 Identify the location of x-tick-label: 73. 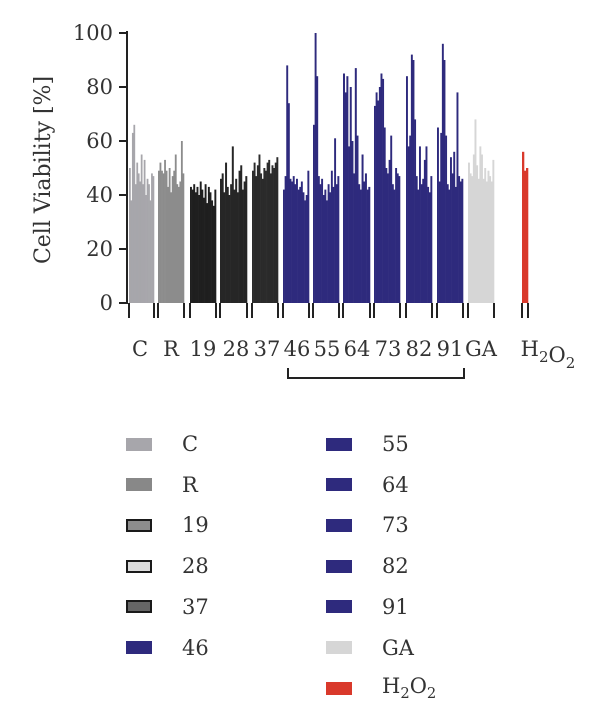
(388, 349).